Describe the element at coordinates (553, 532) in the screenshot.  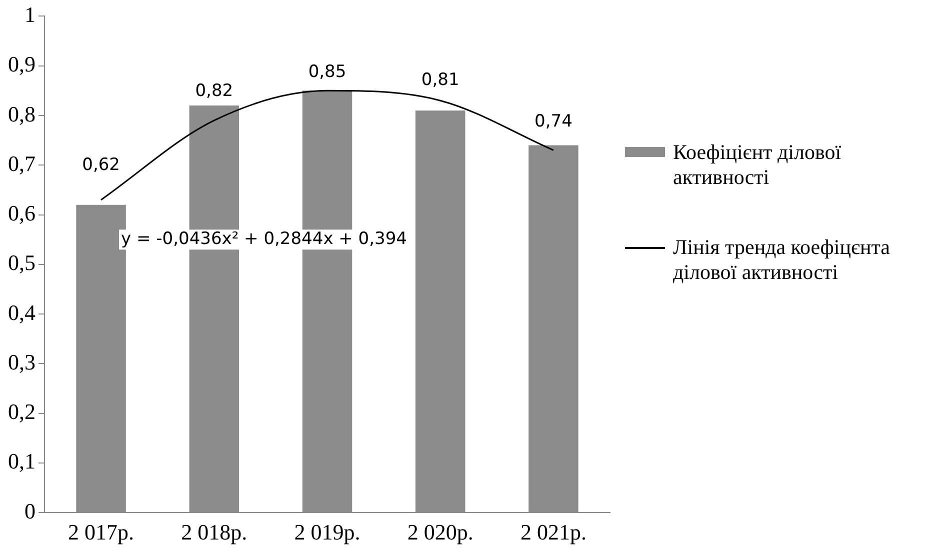
I see `x-tick-label: 2 021р.` at that location.